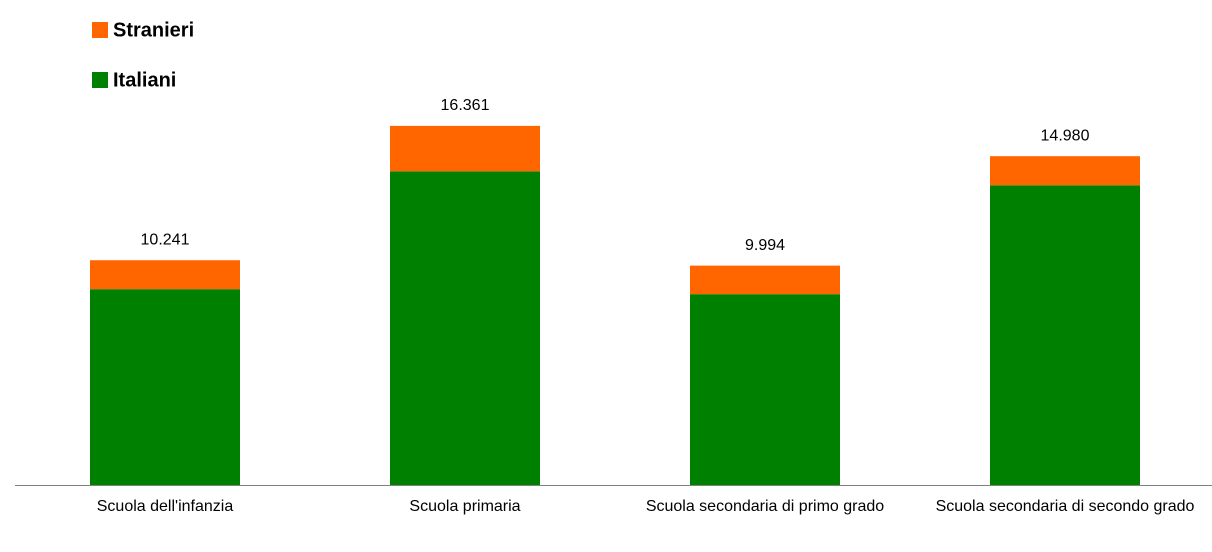 This screenshot has width=1212, height=552. I want to click on legend-label: Italiani, so click(144, 80).